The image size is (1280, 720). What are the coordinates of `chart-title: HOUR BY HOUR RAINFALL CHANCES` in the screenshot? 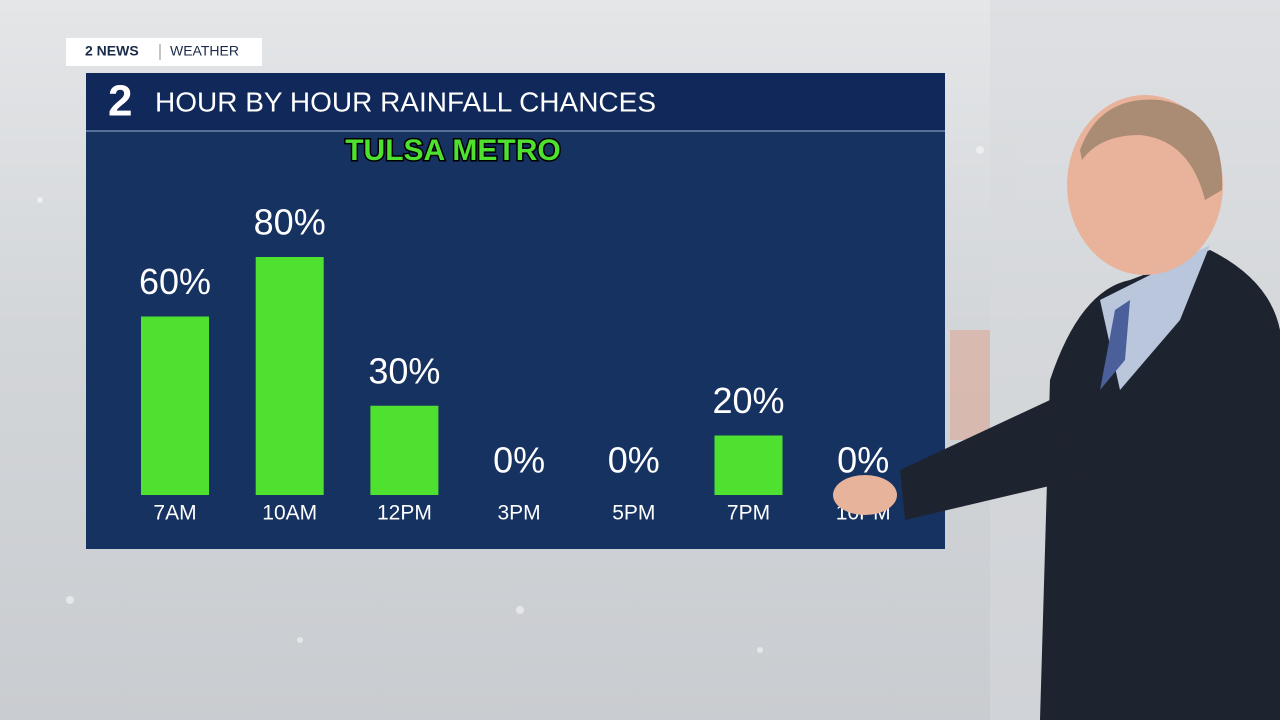 It's located at (405, 101).